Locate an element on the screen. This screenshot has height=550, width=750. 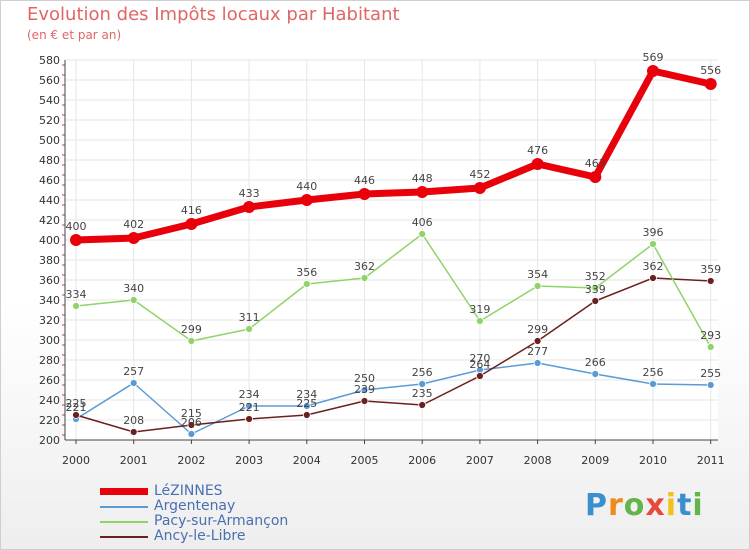
y-tick-label: 560 is located at coordinates (49, 80).